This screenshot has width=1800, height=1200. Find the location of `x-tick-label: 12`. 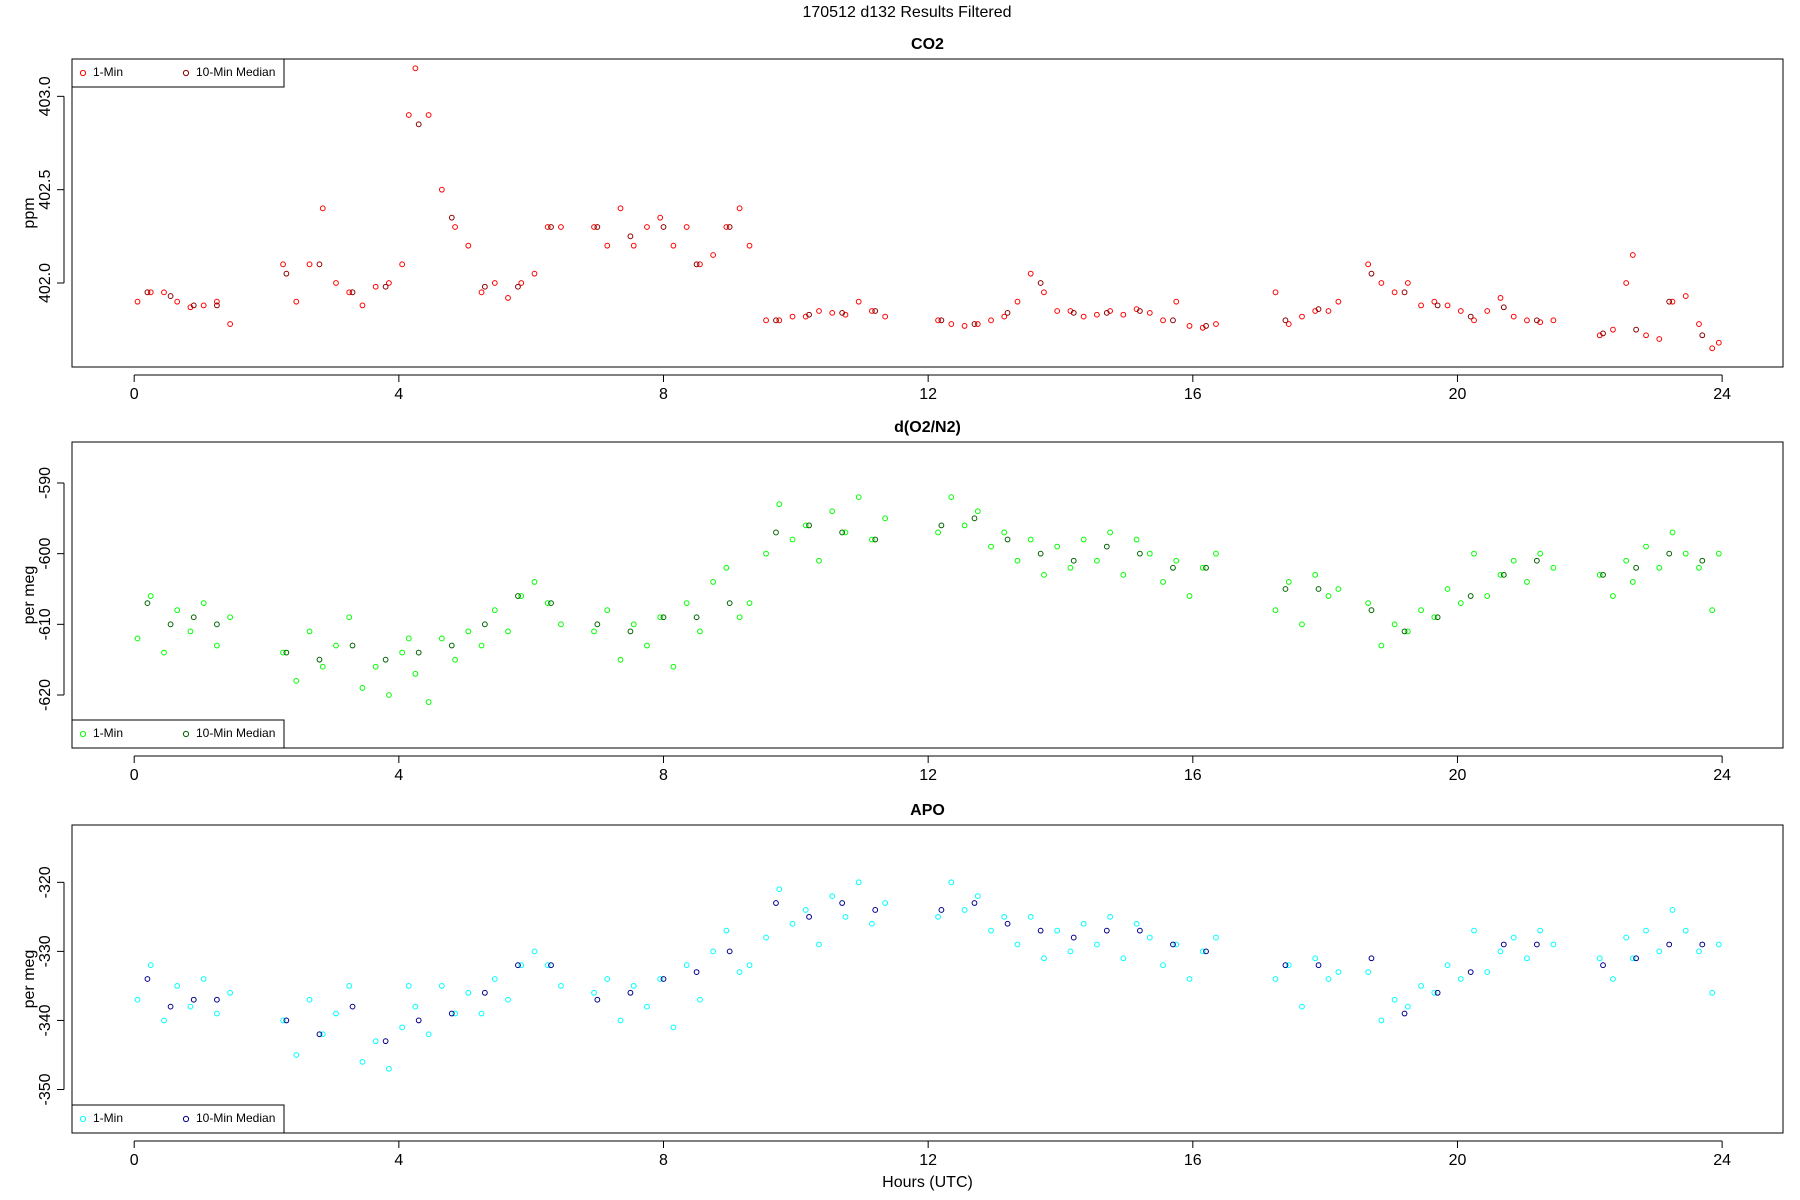

x-tick-label: 12 is located at coordinates (928, 775).